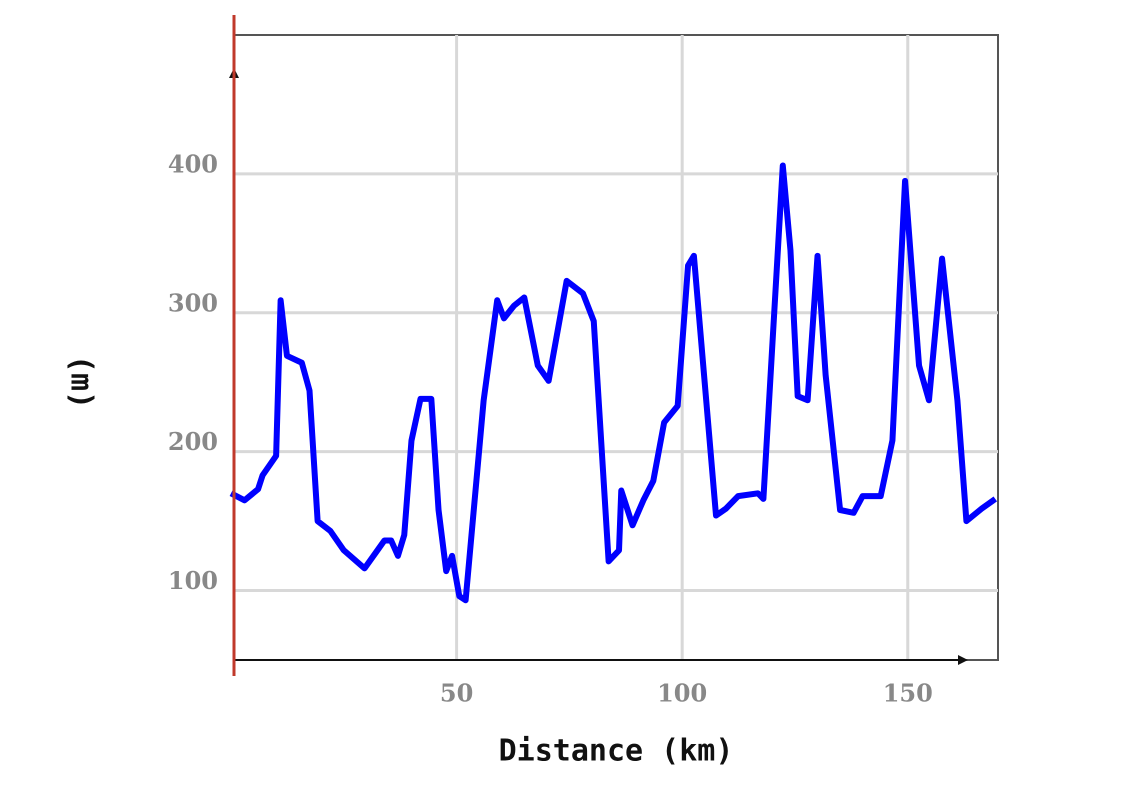 This screenshot has height=800, width=1129. Describe the element at coordinates (682, 693) in the screenshot. I see `x-tick-label: 100` at that location.